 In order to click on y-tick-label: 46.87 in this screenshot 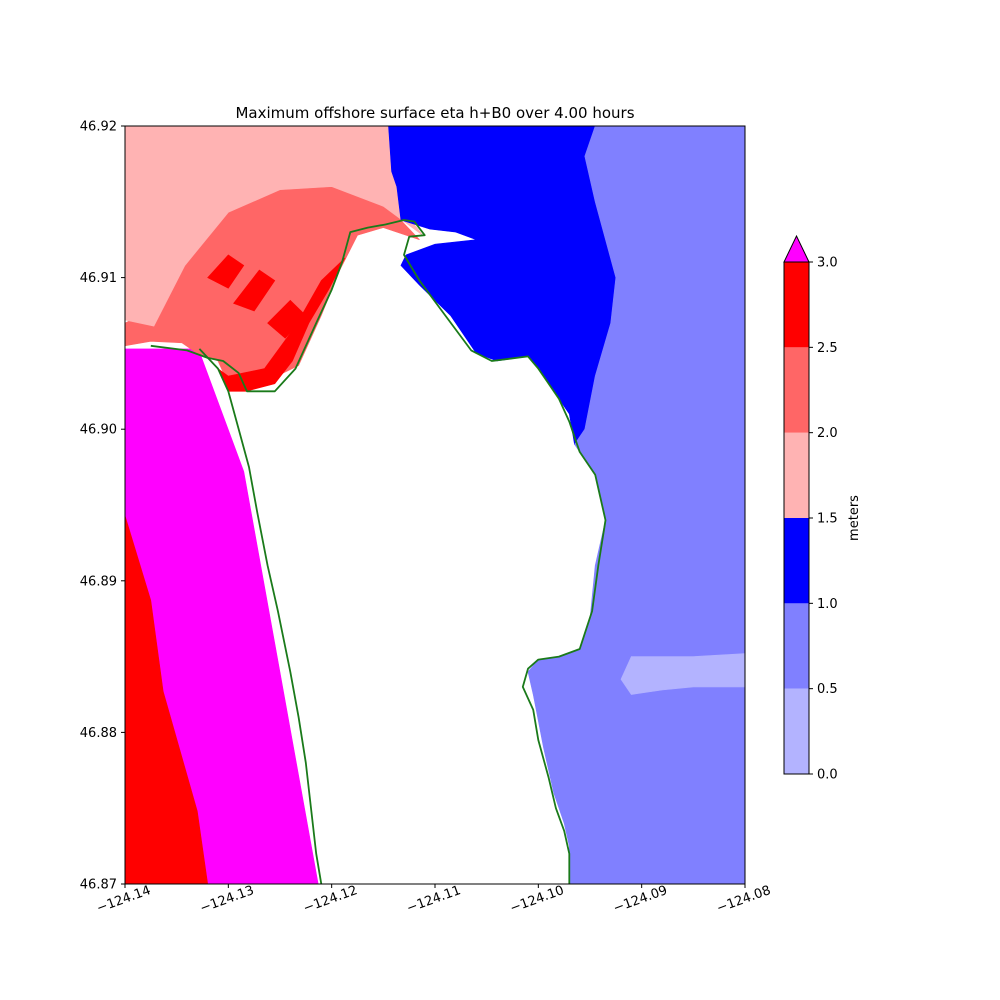, I will do `click(98, 885)`.